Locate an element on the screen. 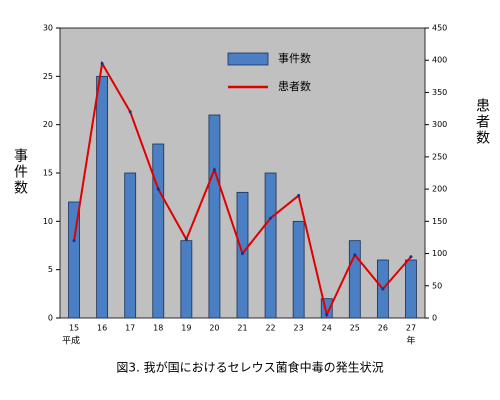  y2-tick-label: 50 is located at coordinates (437, 285).